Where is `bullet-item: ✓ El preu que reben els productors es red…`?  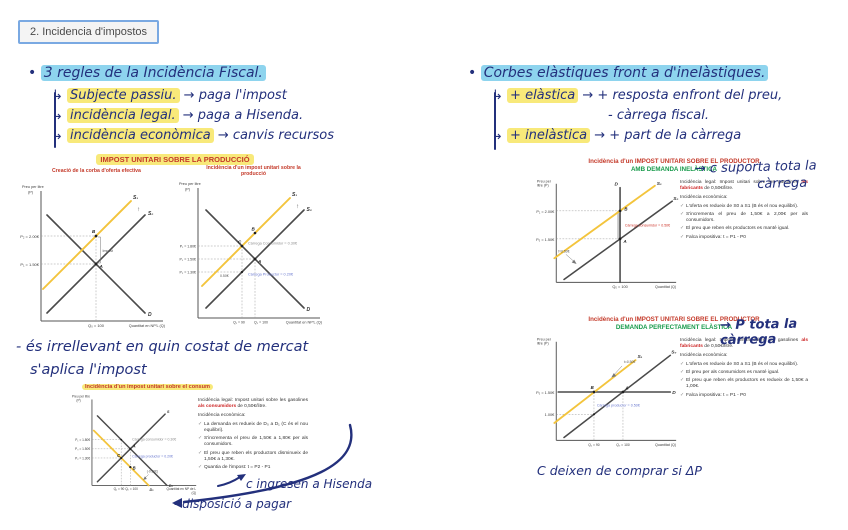 bullet-item: ✓ El preu que reben els productors es red… is located at coordinates (744, 384).